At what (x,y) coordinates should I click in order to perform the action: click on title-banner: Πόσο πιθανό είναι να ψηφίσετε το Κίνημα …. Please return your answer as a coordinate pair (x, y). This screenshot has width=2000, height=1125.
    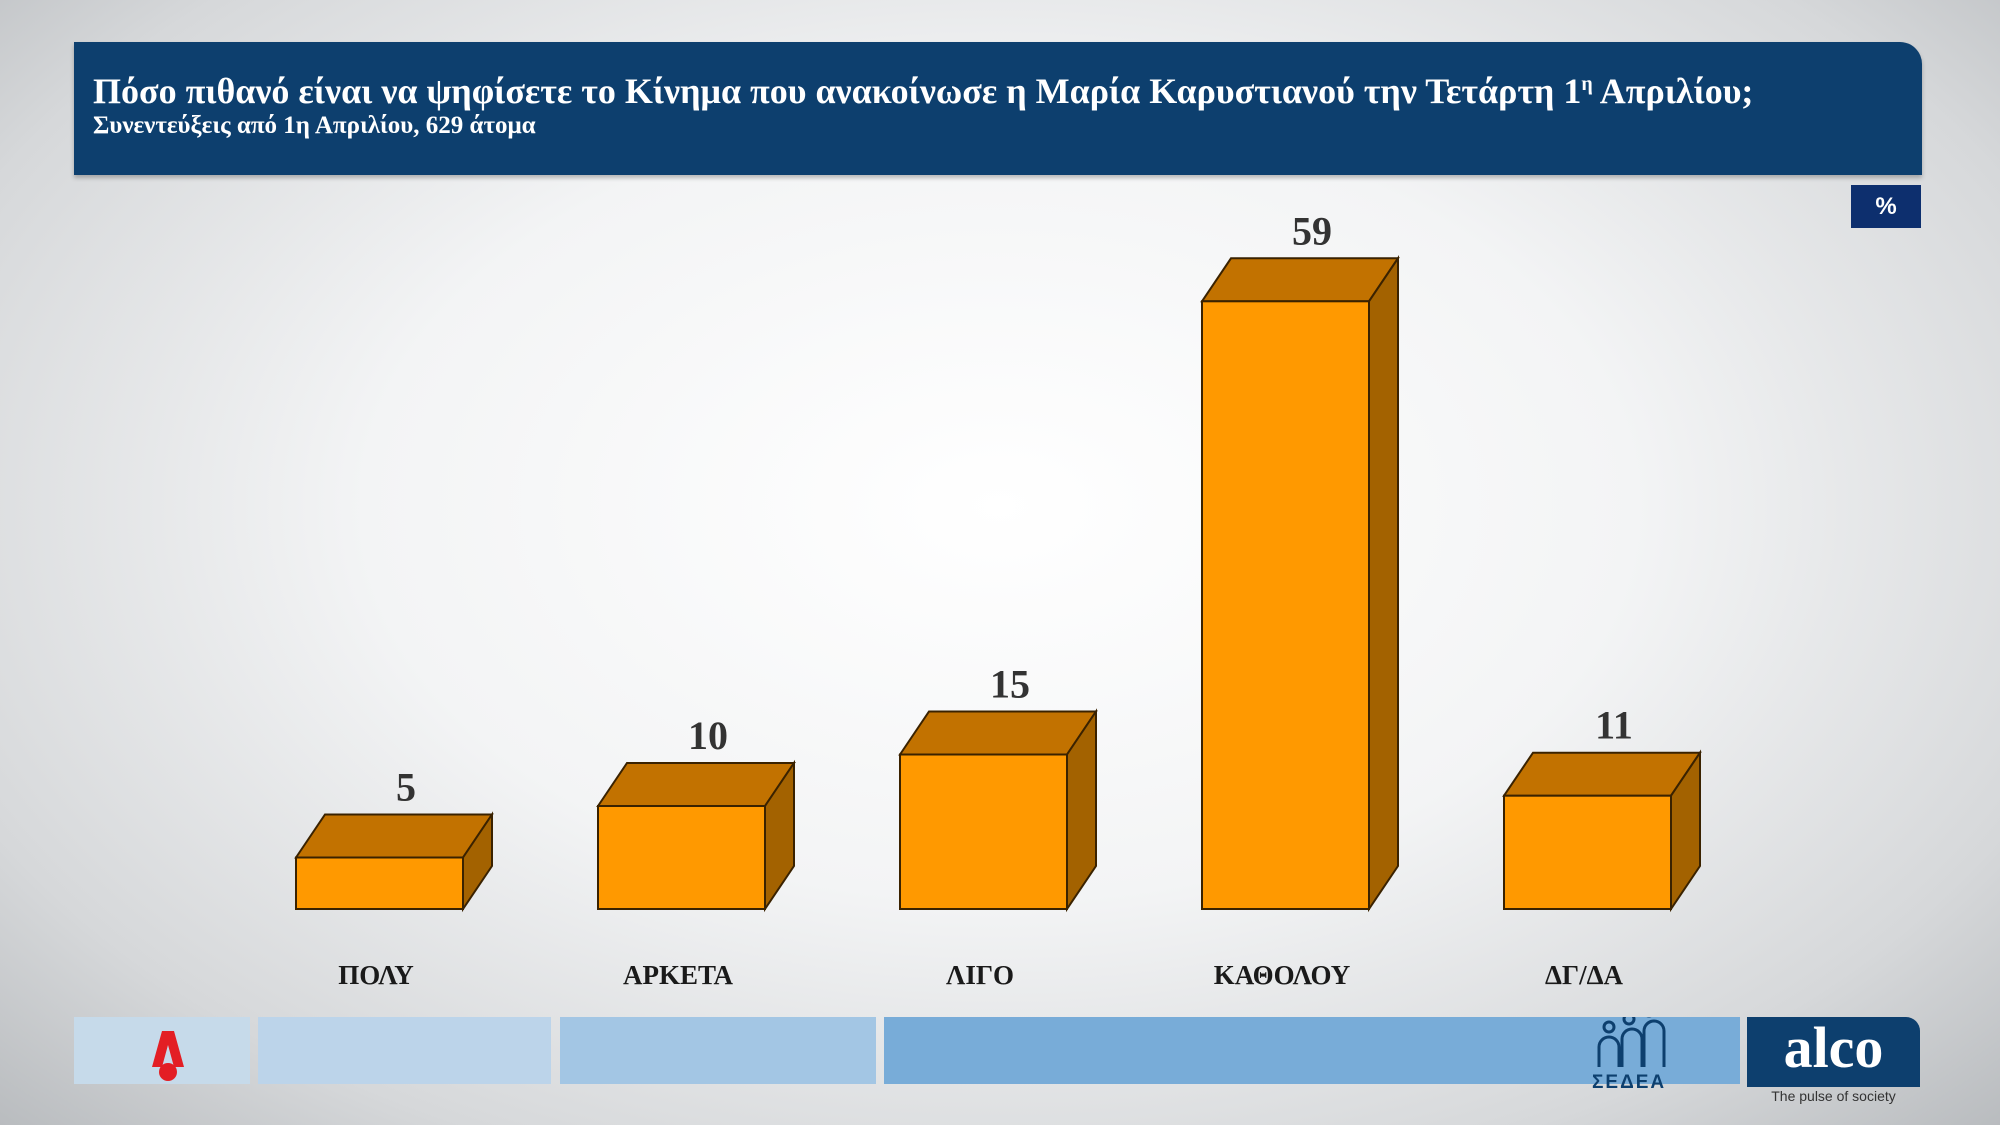
    Looking at the image, I should click on (998, 108).